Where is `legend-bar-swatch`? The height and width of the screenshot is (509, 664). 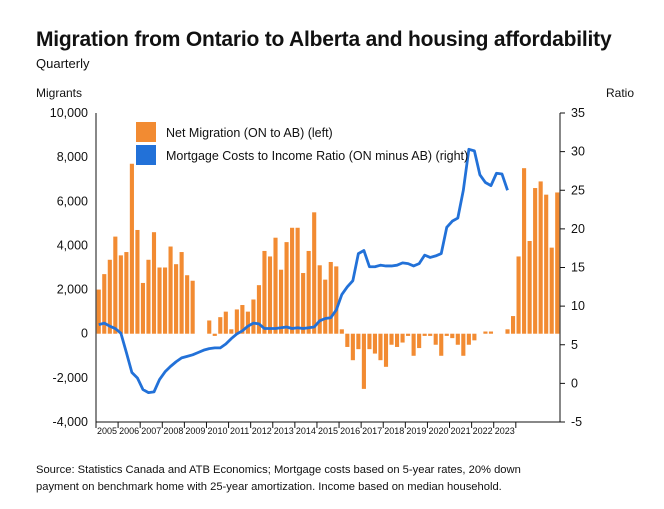
legend-bar-swatch is located at coordinates (146, 132).